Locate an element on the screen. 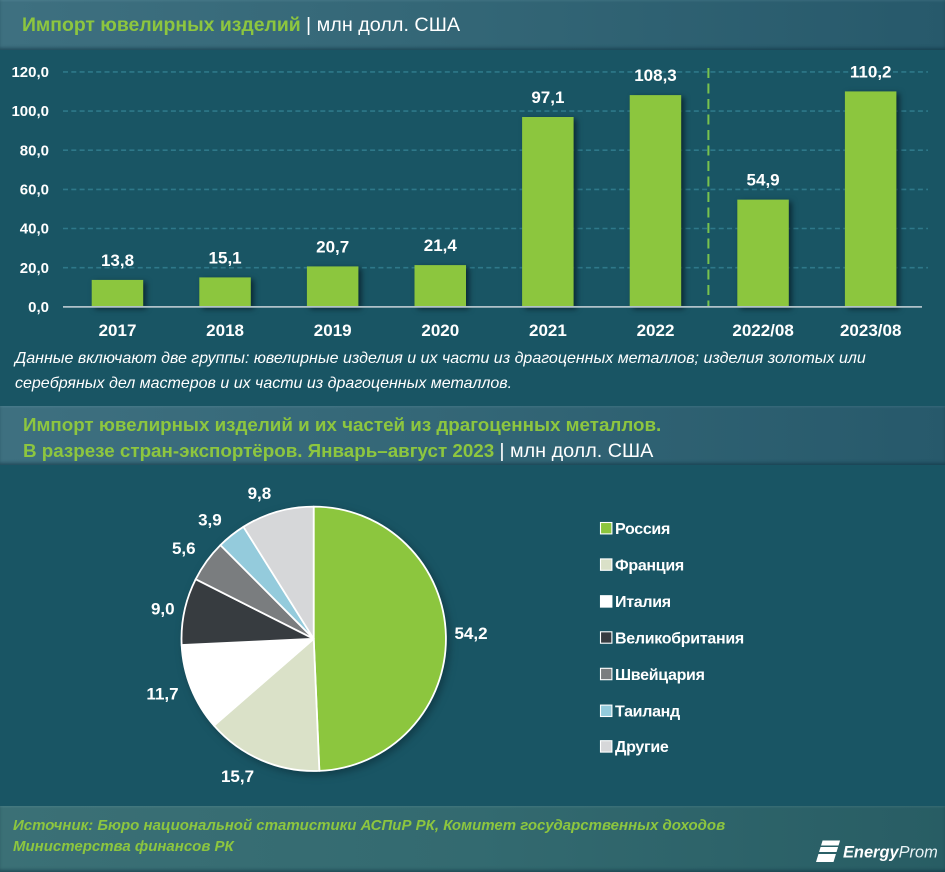 Image resolution: width=945 pixels, height=872 pixels. svg-text: 120,0 is located at coordinates (30, 72).